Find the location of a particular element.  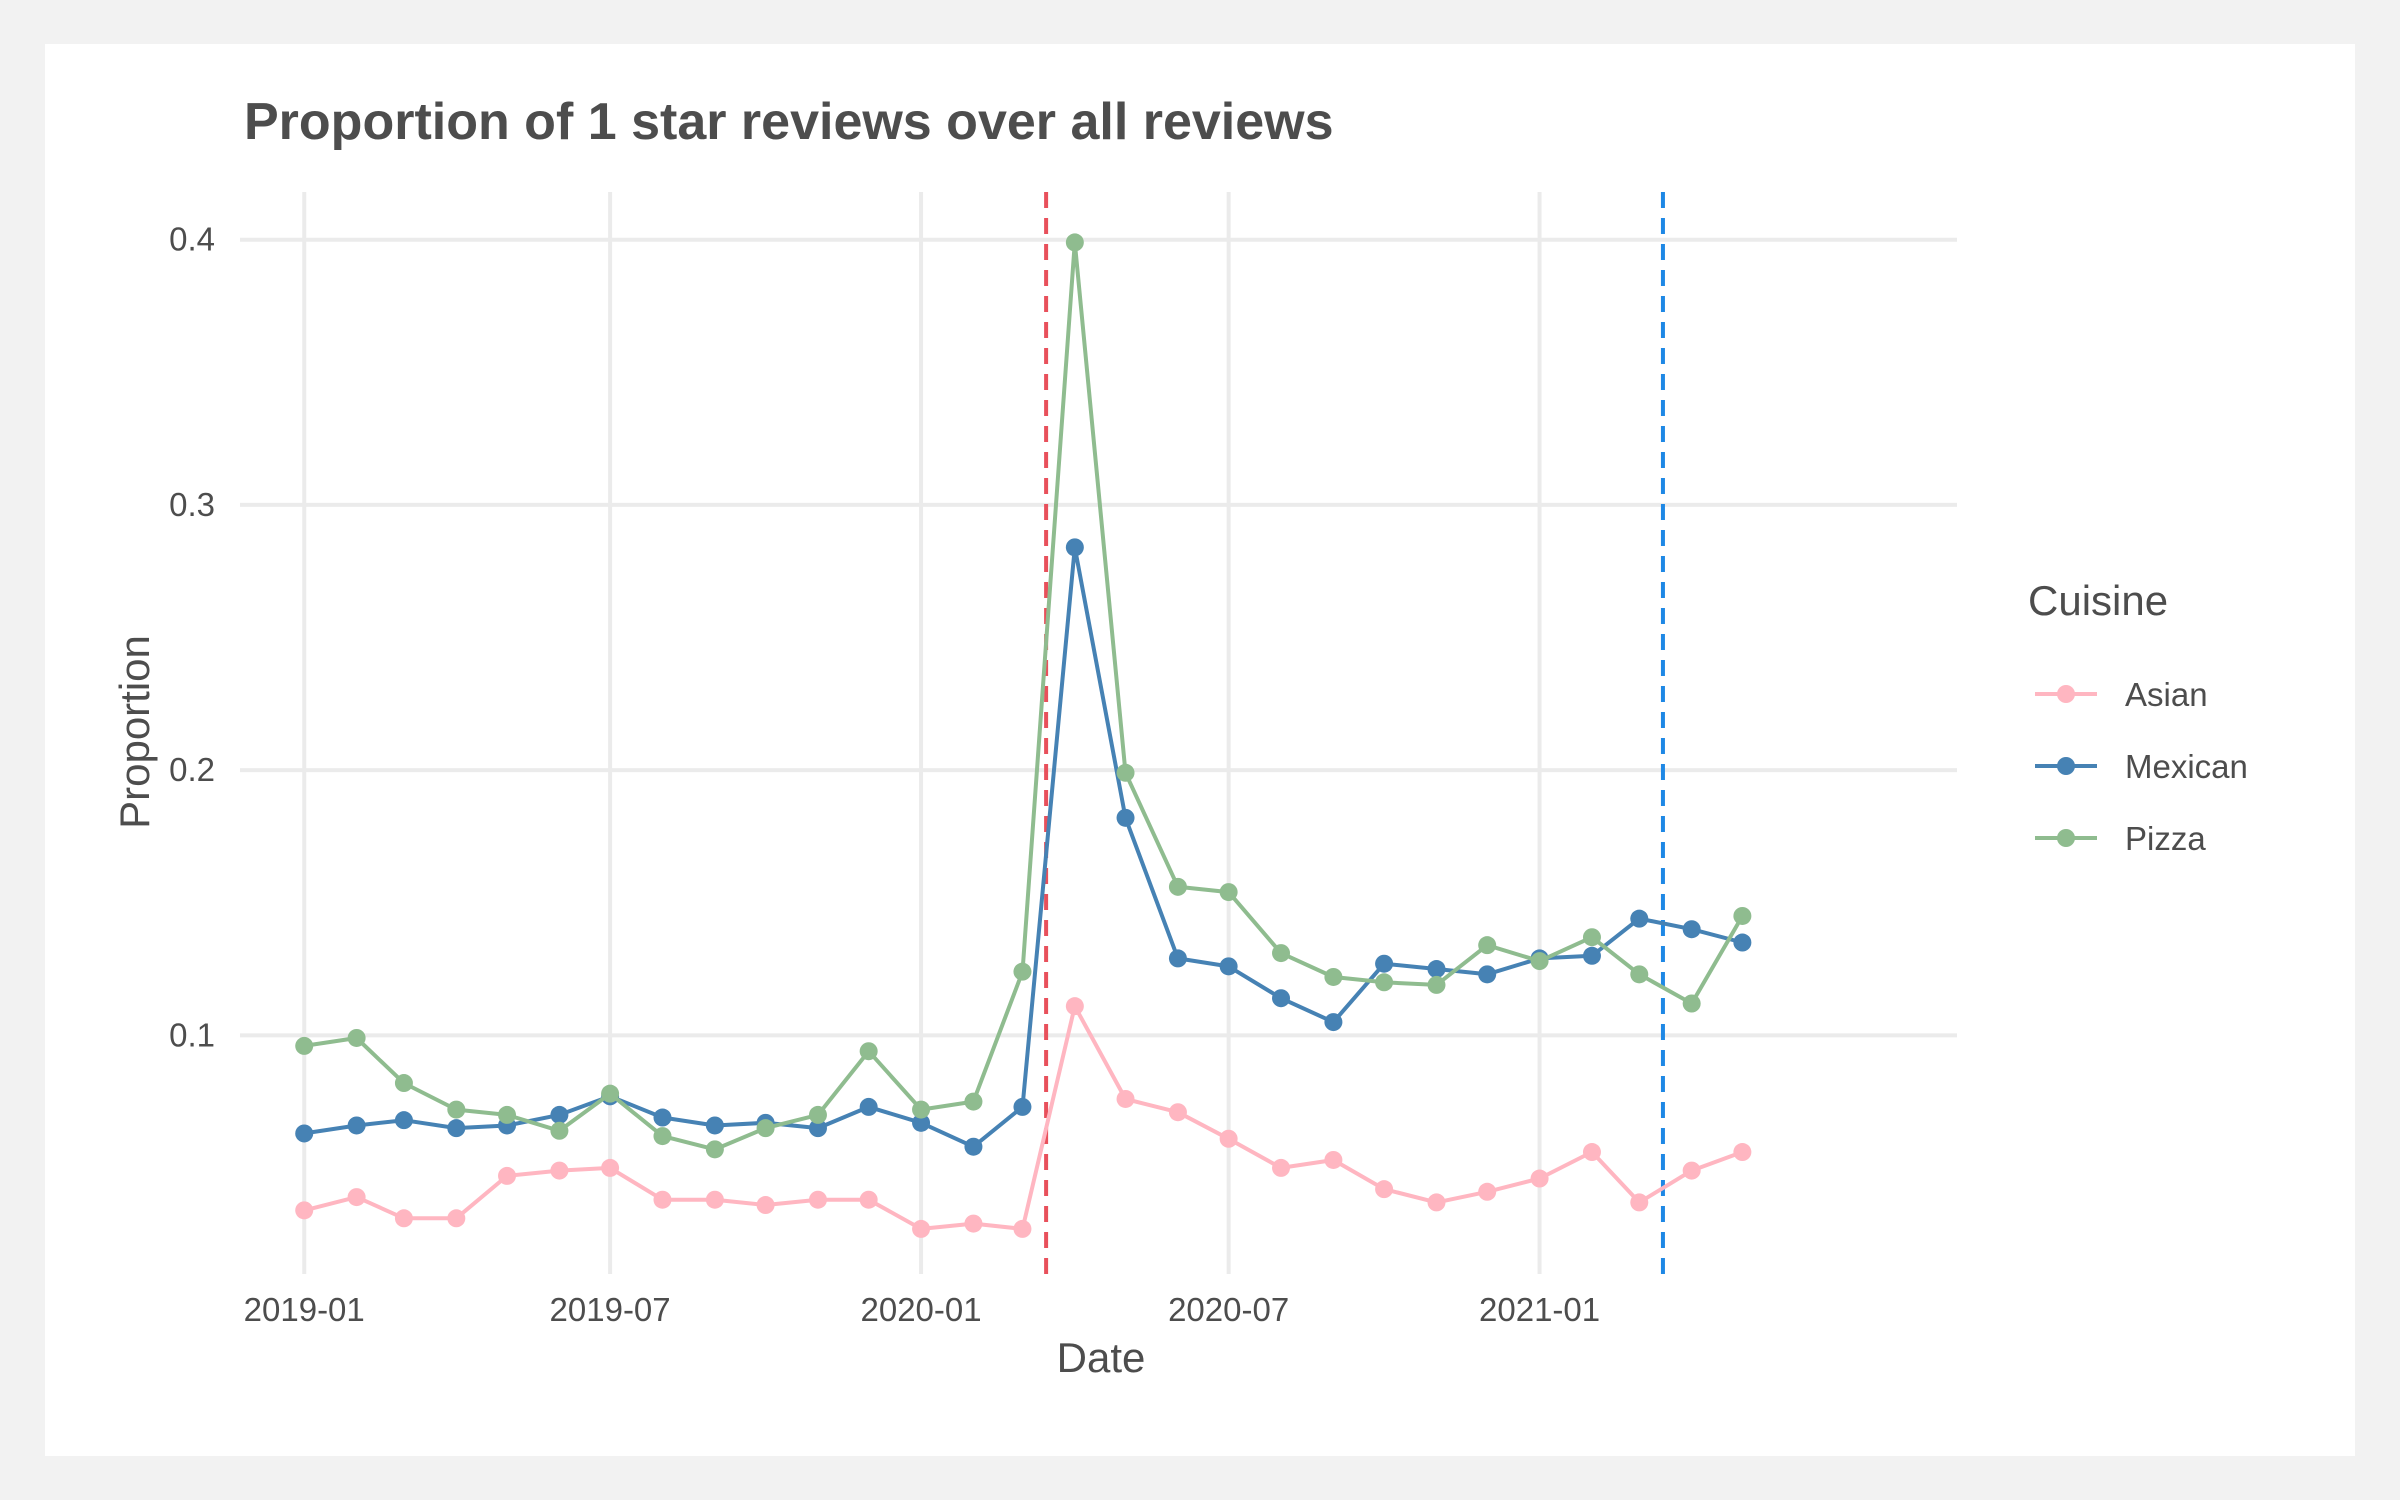

legend-label: Asian is located at coordinates (2166, 694).